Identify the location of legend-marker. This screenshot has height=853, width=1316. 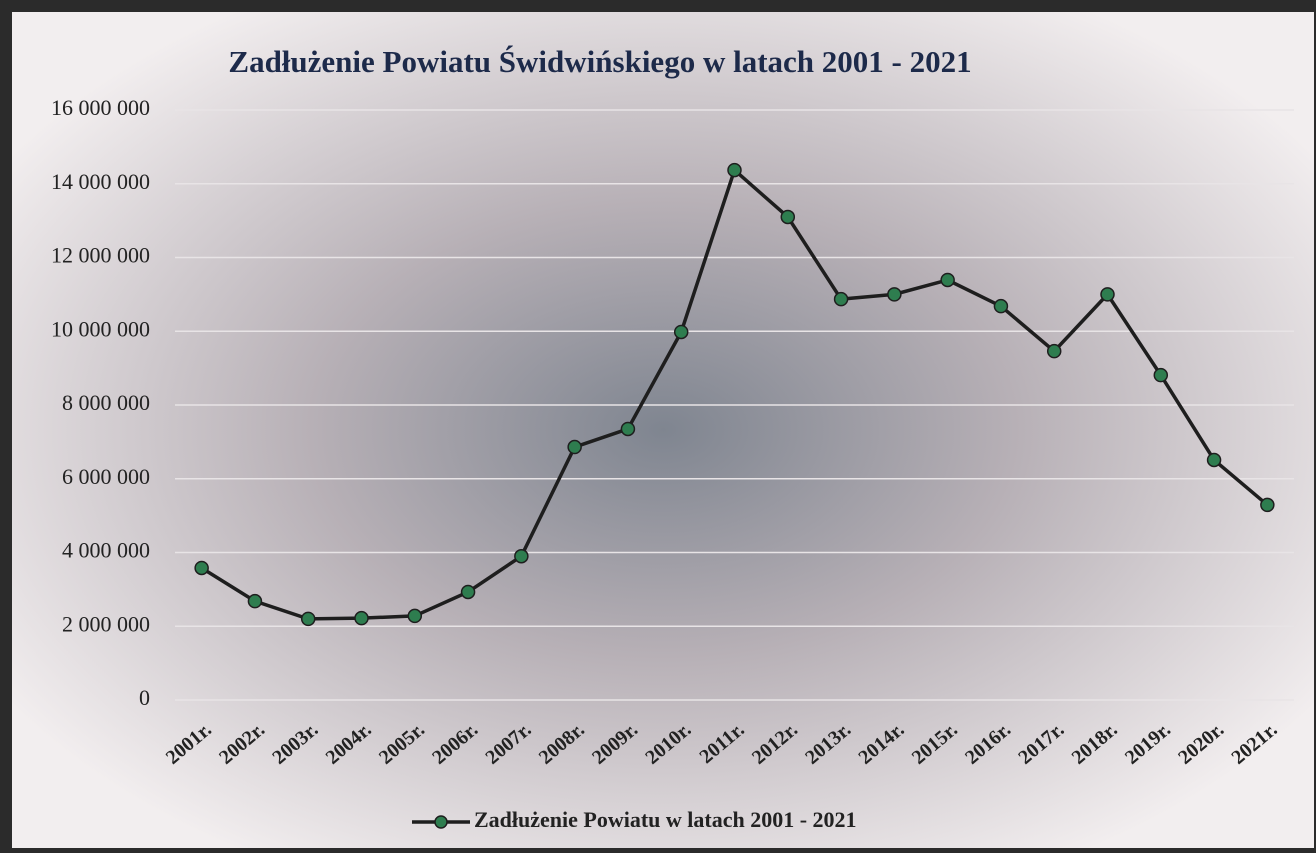
(441, 822).